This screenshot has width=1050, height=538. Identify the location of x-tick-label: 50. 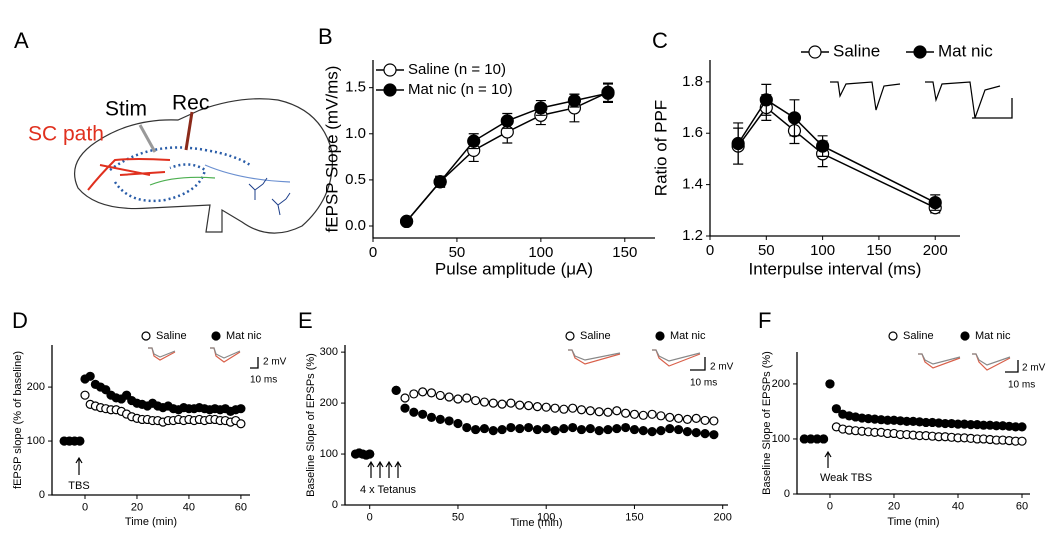
(457, 252).